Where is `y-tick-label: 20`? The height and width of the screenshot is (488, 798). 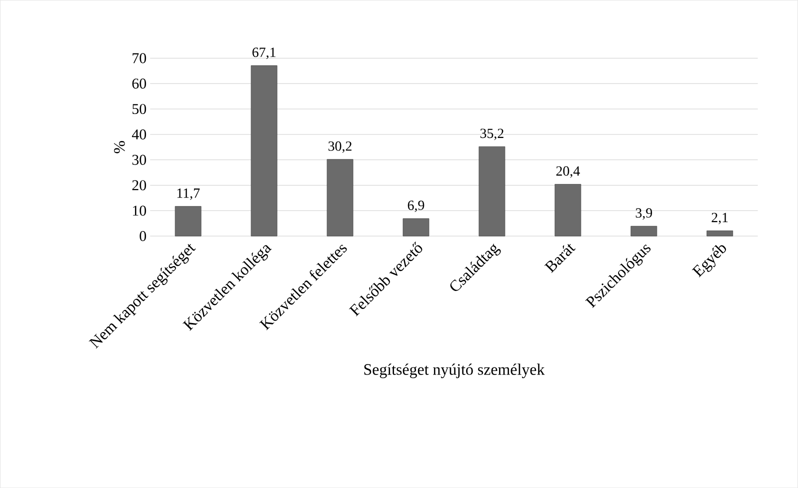
y-tick-label: 20 is located at coordinates (139, 185).